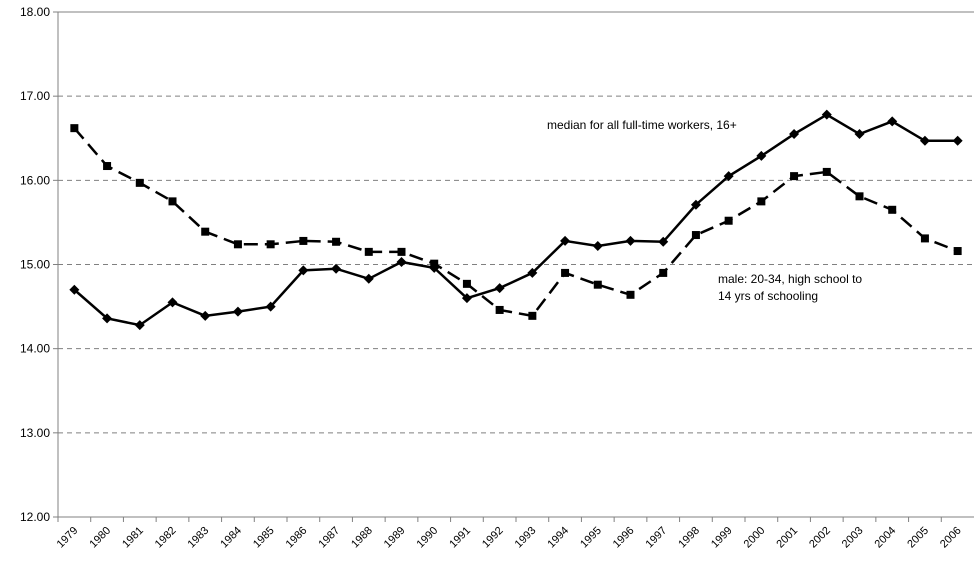 This screenshot has height=567, width=974. Describe the element at coordinates (35, 180) in the screenshot. I see `y-tick-label: 16.00` at that location.